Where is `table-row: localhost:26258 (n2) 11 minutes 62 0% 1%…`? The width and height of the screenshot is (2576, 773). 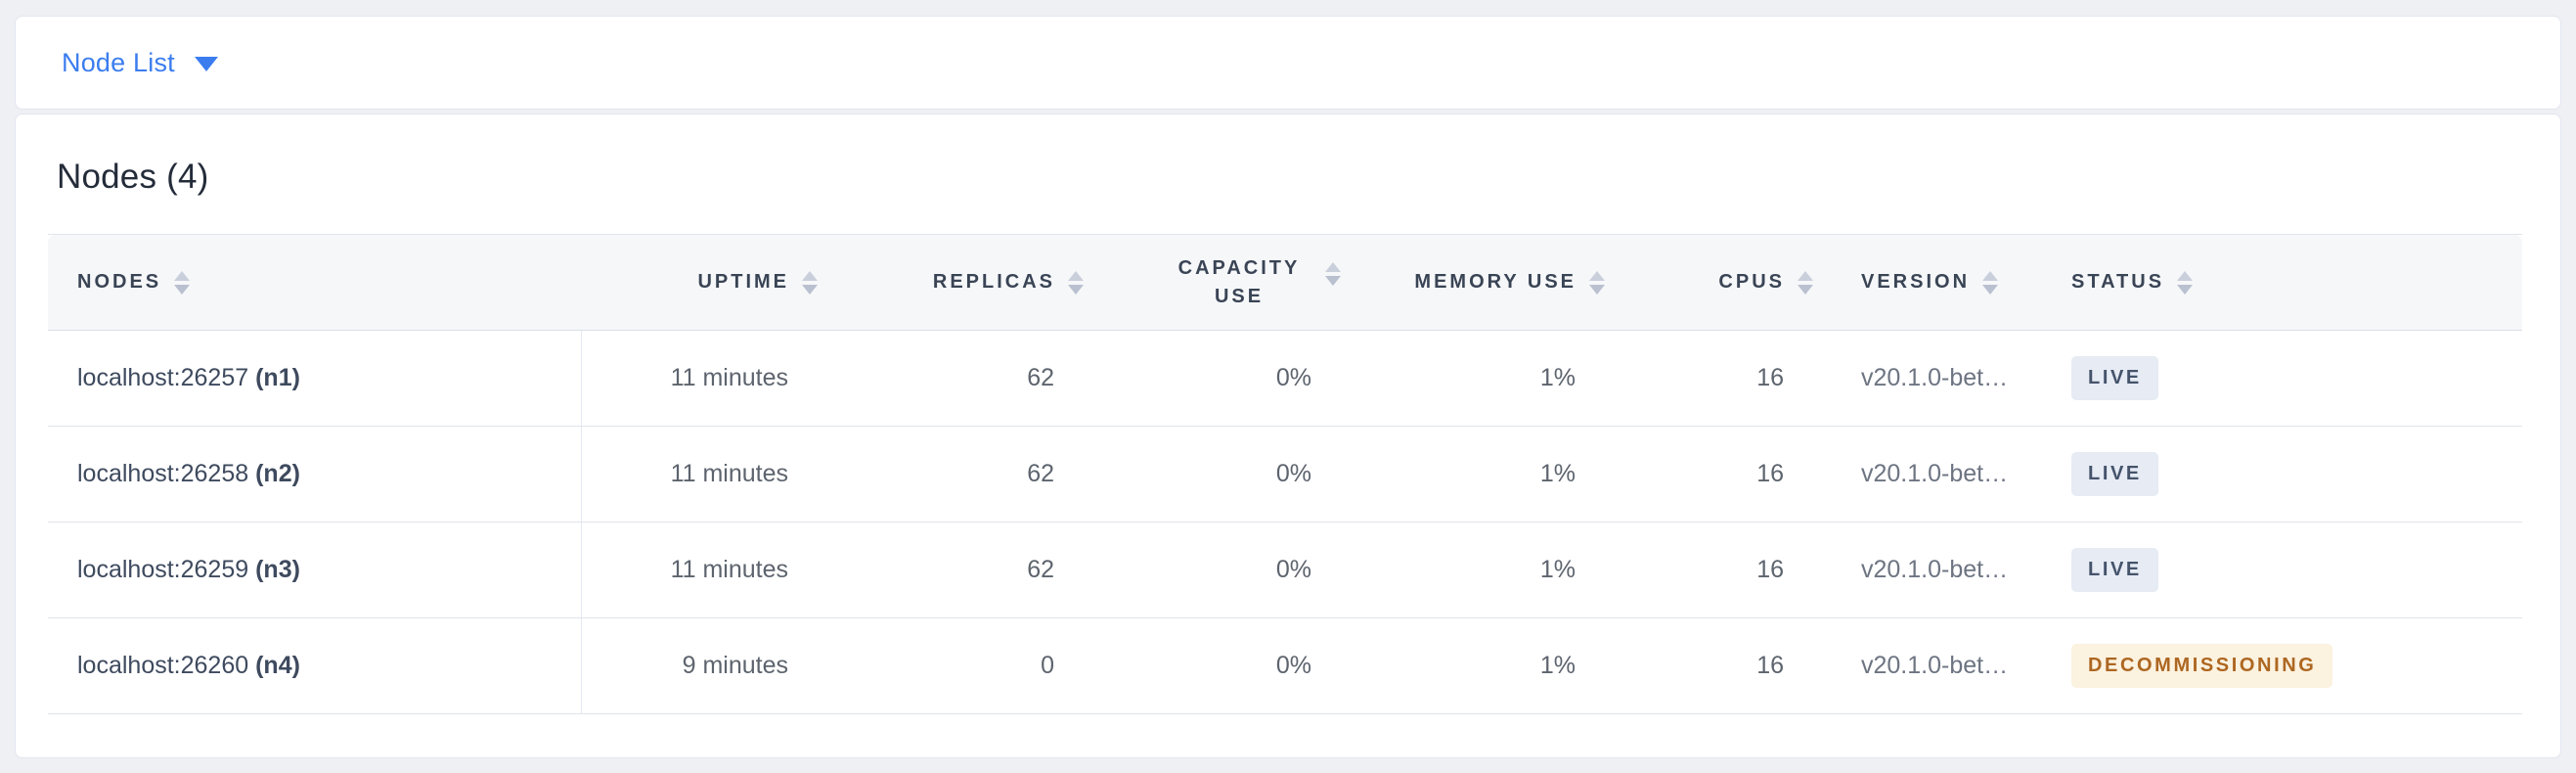
table-row: localhost:26258 (n2) 11 minutes 62 0% 1%… is located at coordinates (1285, 474).